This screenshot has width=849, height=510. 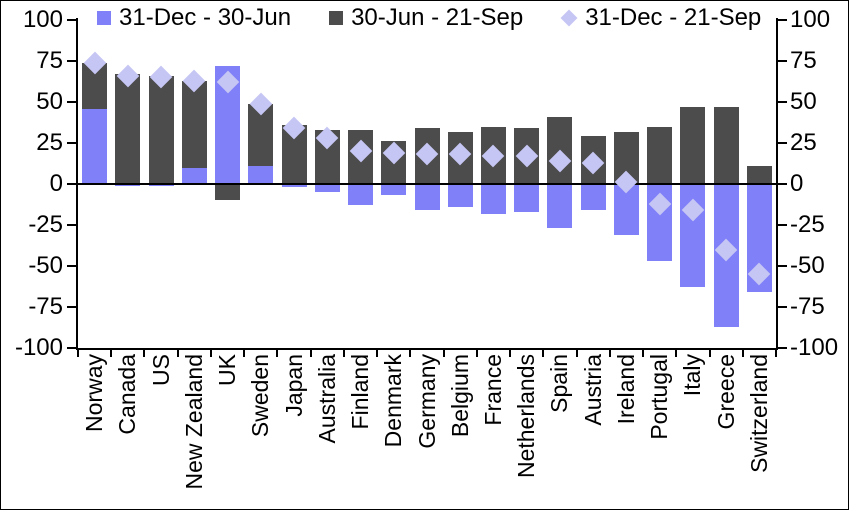 I want to click on y-tick-right--50, so click(x=782, y=266).